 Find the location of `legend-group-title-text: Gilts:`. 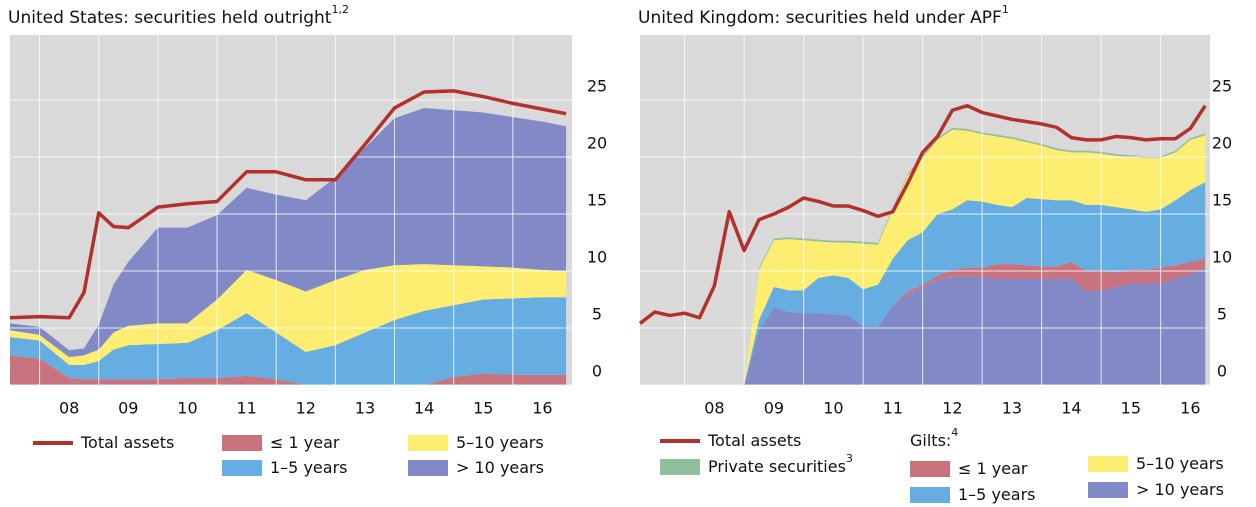

legend-group-title-text: Gilts: is located at coordinates (930, 440).